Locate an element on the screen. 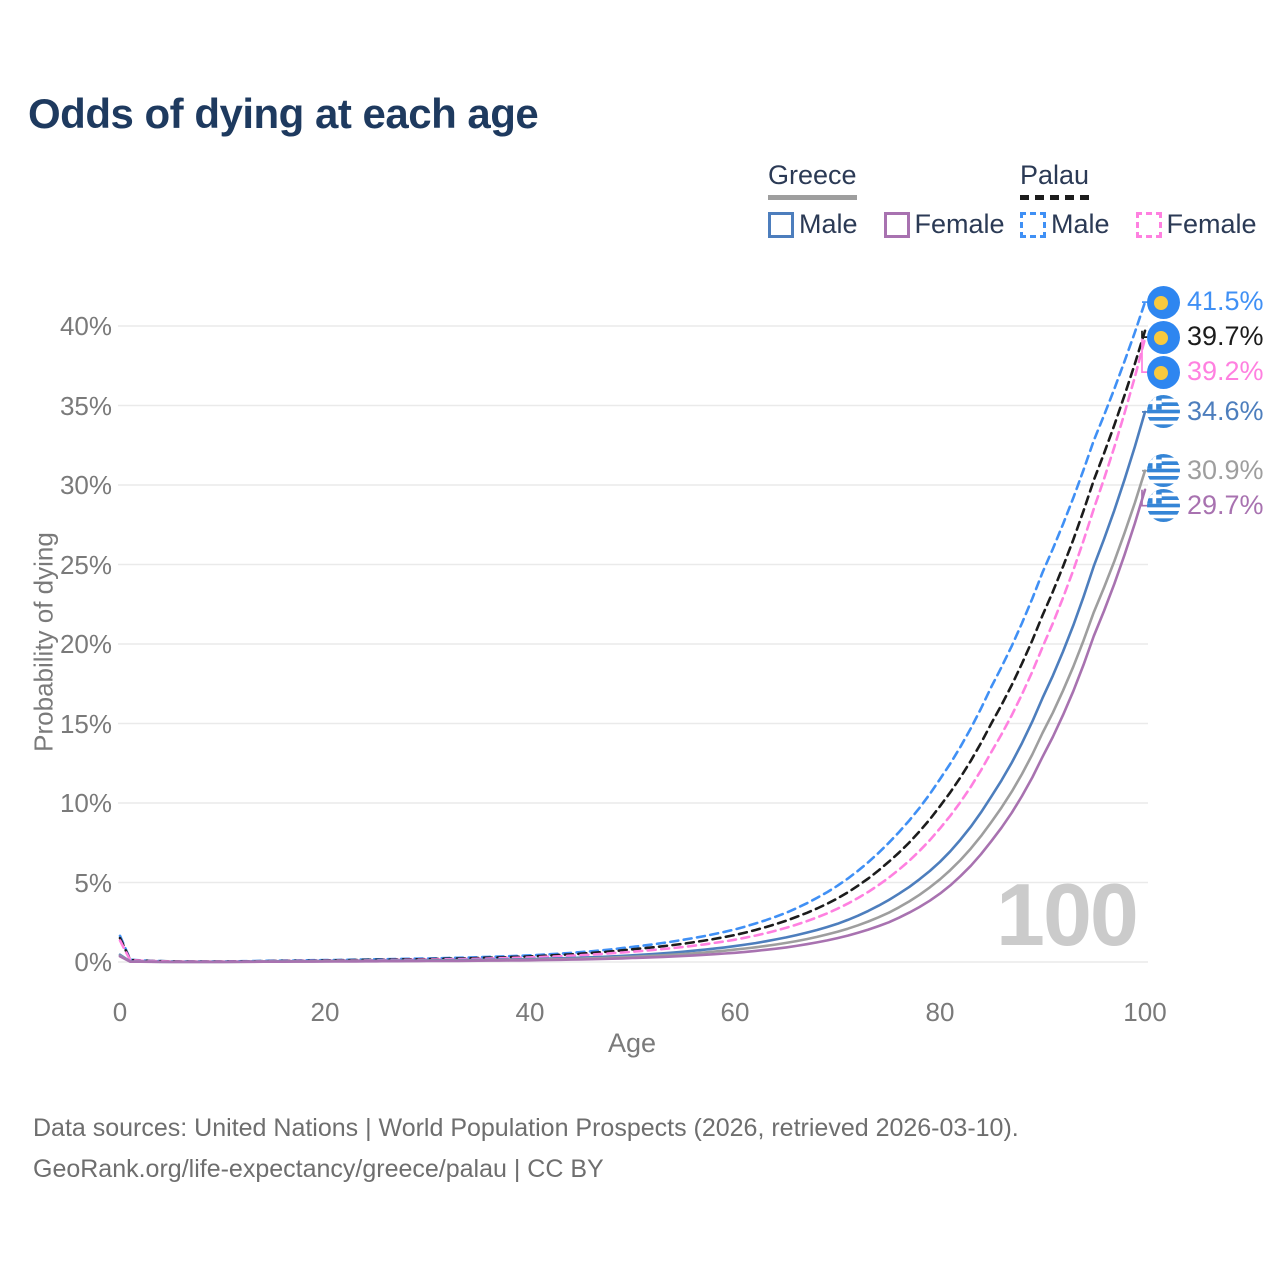 The height and width of the screenshot is (1280, 1280). y-axis-title: Probability of dying is located at coordinates (43, 642).